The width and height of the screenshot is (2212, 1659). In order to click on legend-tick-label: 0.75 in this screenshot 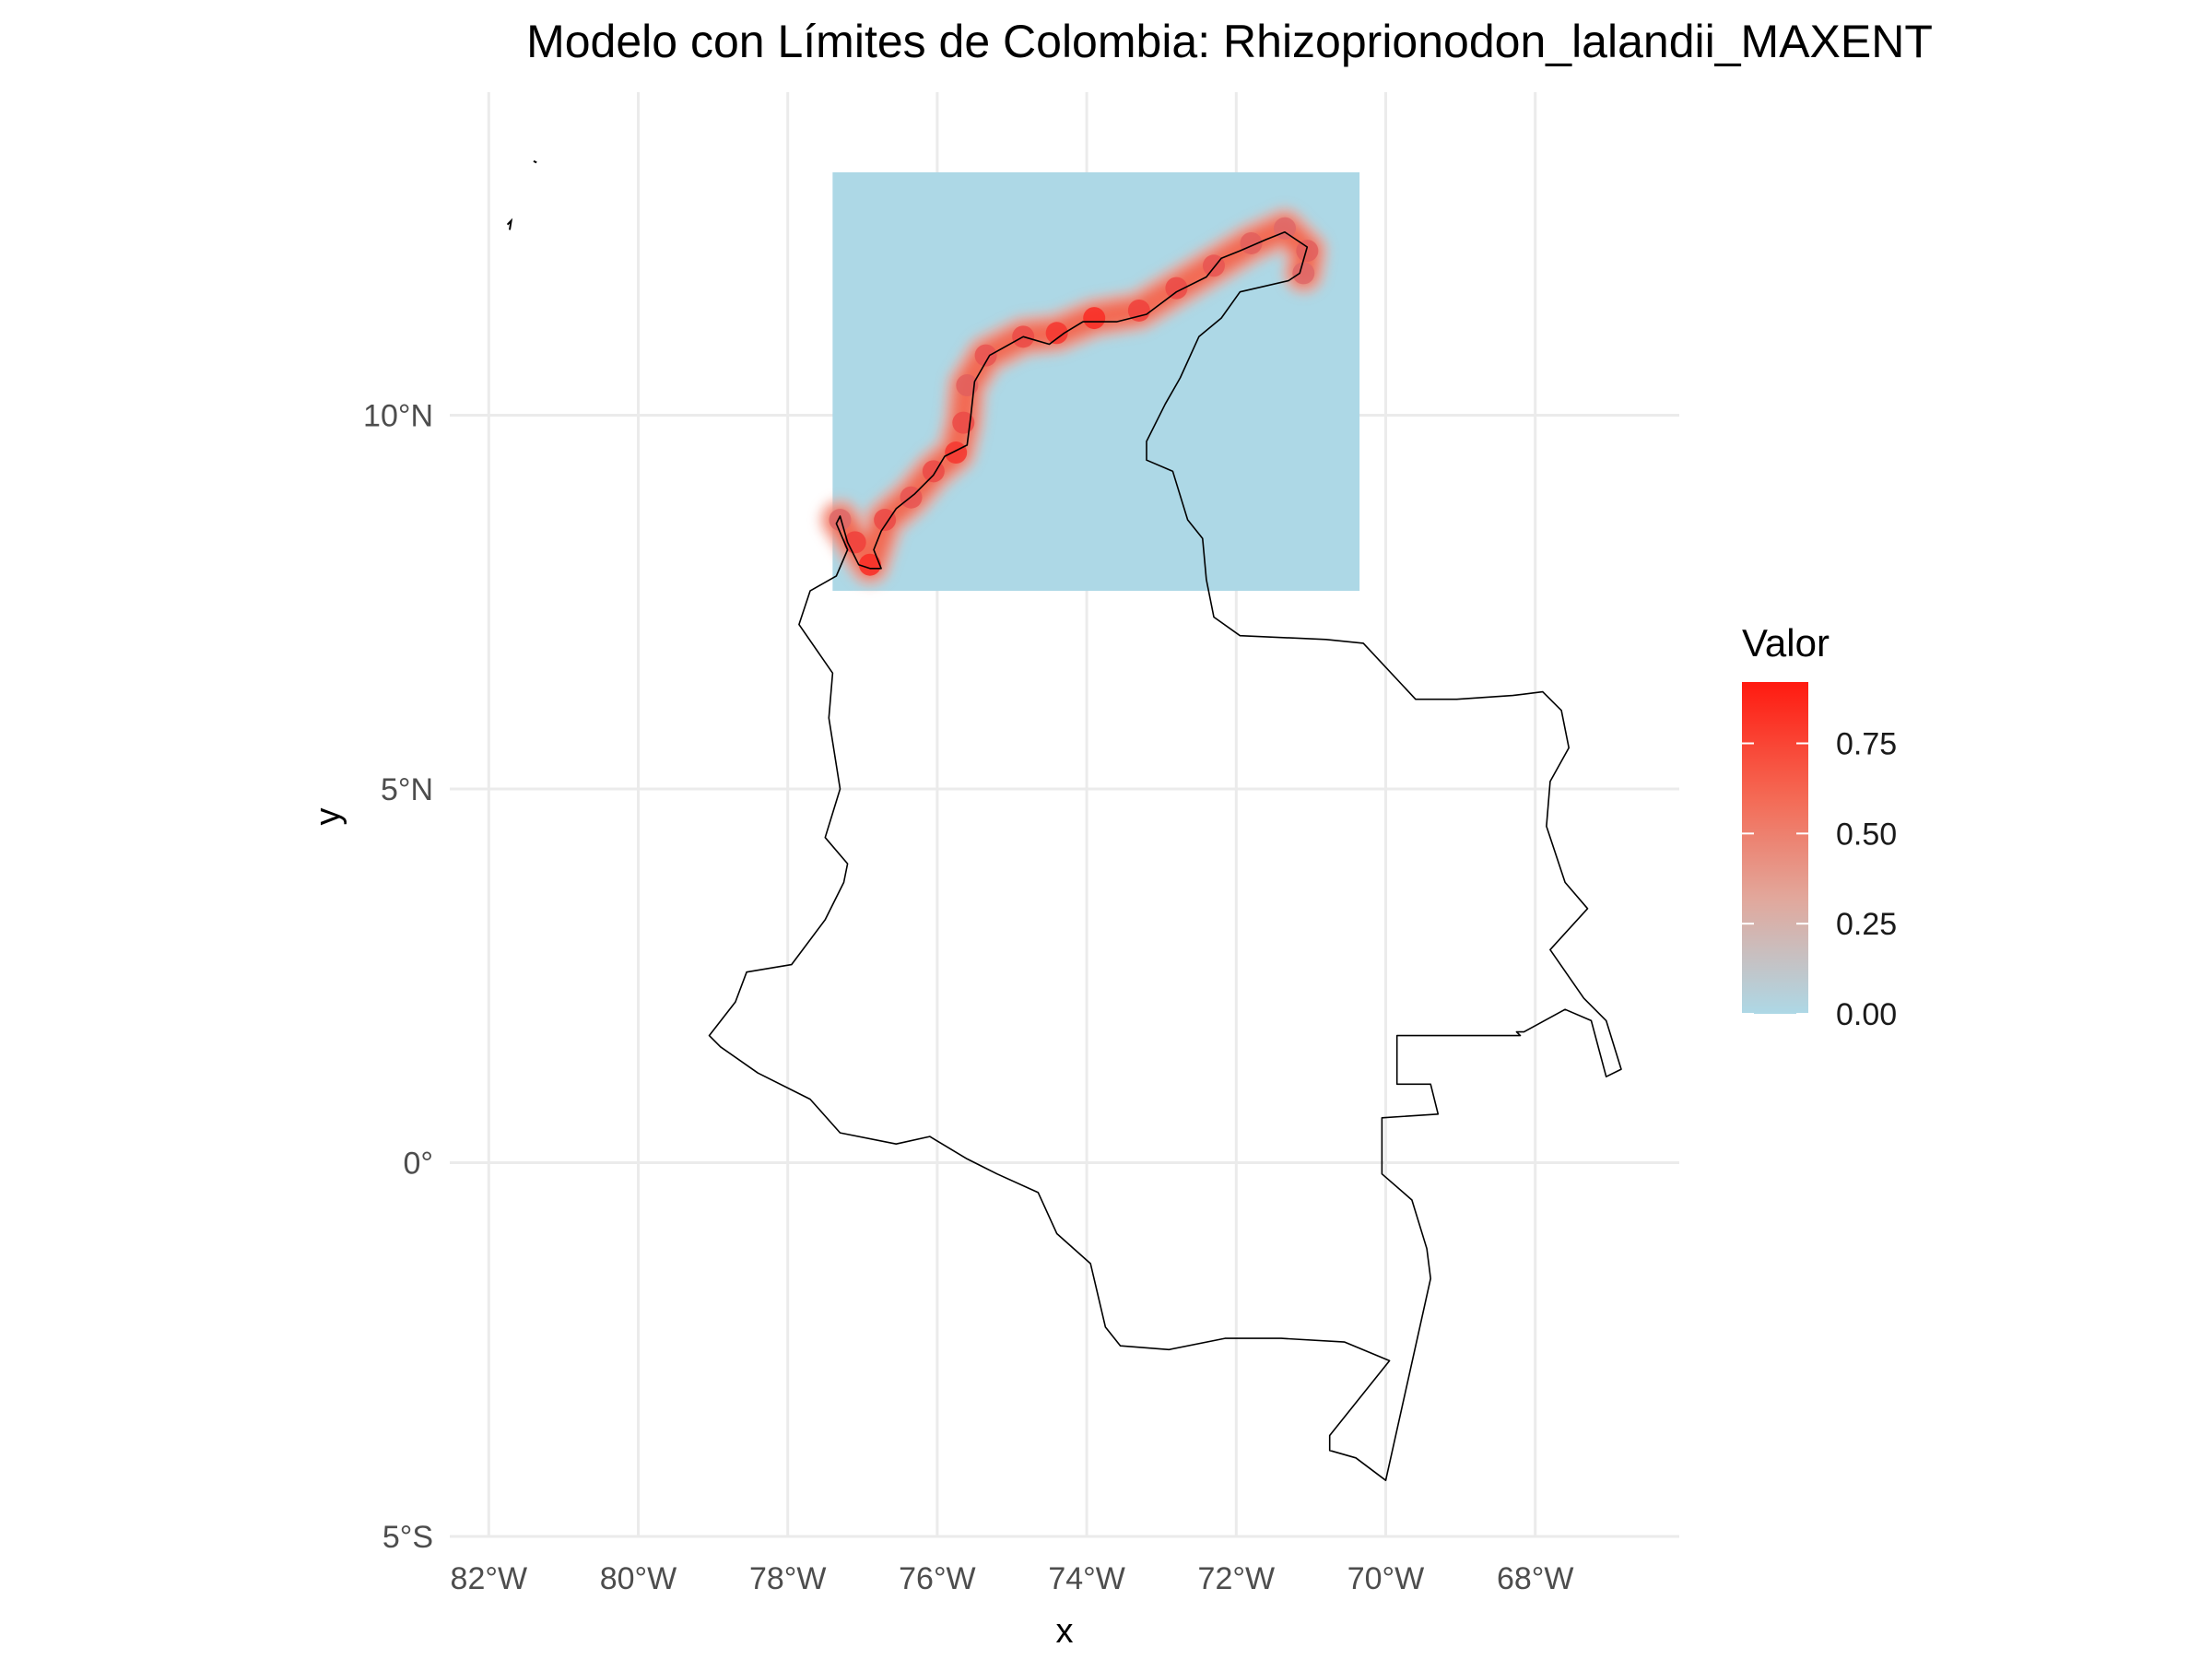, I will do `click(1866, 744)`.